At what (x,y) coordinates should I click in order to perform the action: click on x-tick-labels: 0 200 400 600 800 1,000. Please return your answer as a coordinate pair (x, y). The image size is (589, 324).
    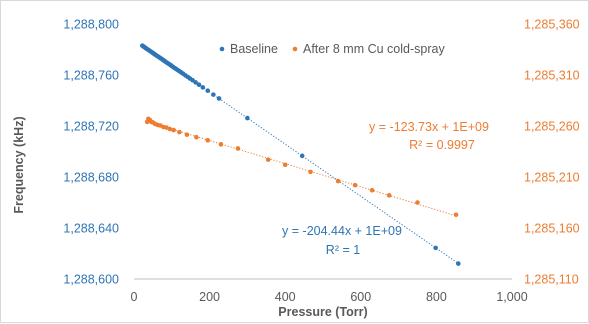
    Looking at the image, I should click on (329, 297).